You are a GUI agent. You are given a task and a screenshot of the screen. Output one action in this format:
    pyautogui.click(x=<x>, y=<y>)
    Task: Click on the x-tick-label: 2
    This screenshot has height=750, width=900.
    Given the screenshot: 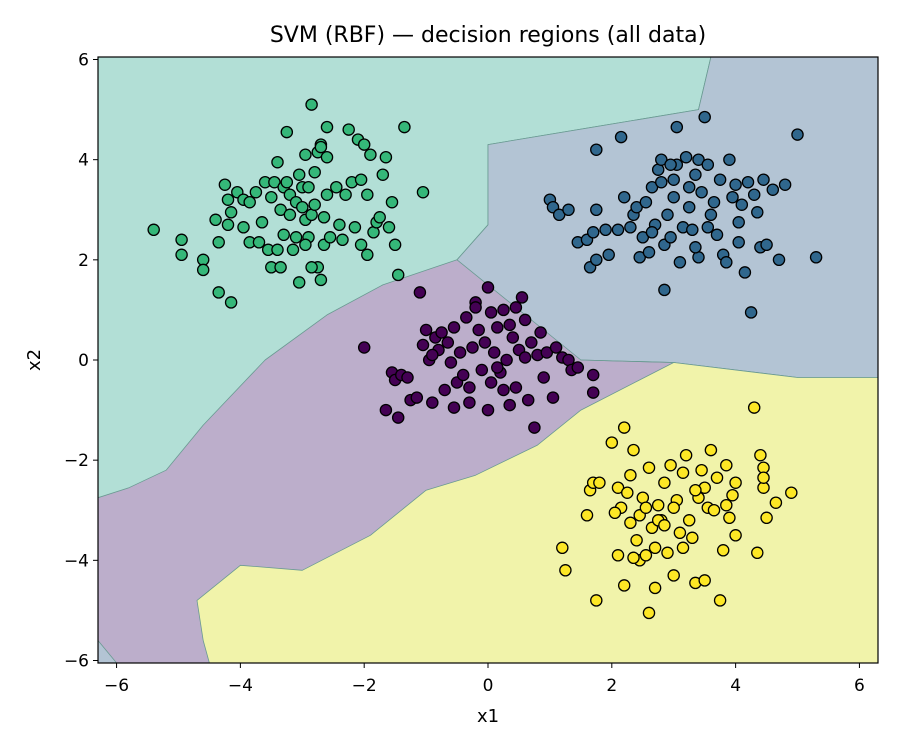 What is the action you would take?
    pyautogui.click(x=611, y=686)
    